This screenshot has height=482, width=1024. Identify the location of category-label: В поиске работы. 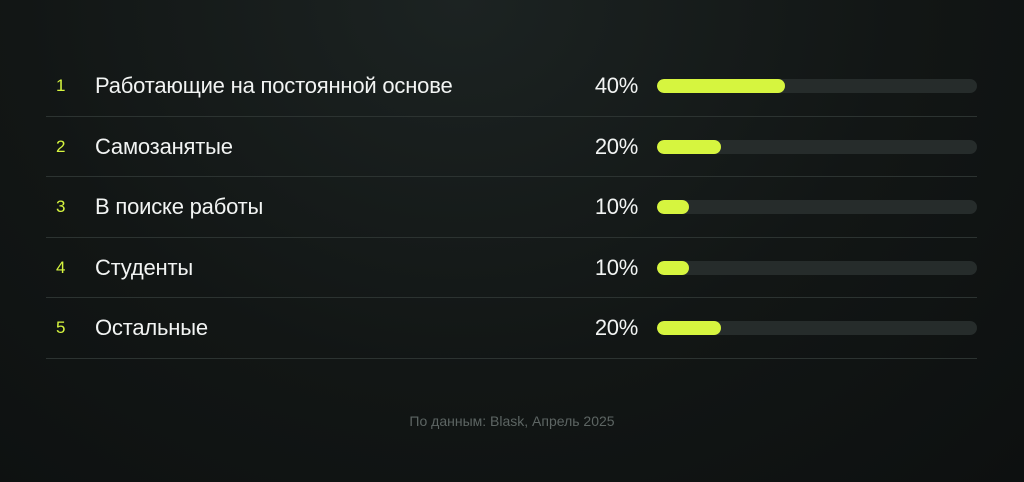
(179, 206).